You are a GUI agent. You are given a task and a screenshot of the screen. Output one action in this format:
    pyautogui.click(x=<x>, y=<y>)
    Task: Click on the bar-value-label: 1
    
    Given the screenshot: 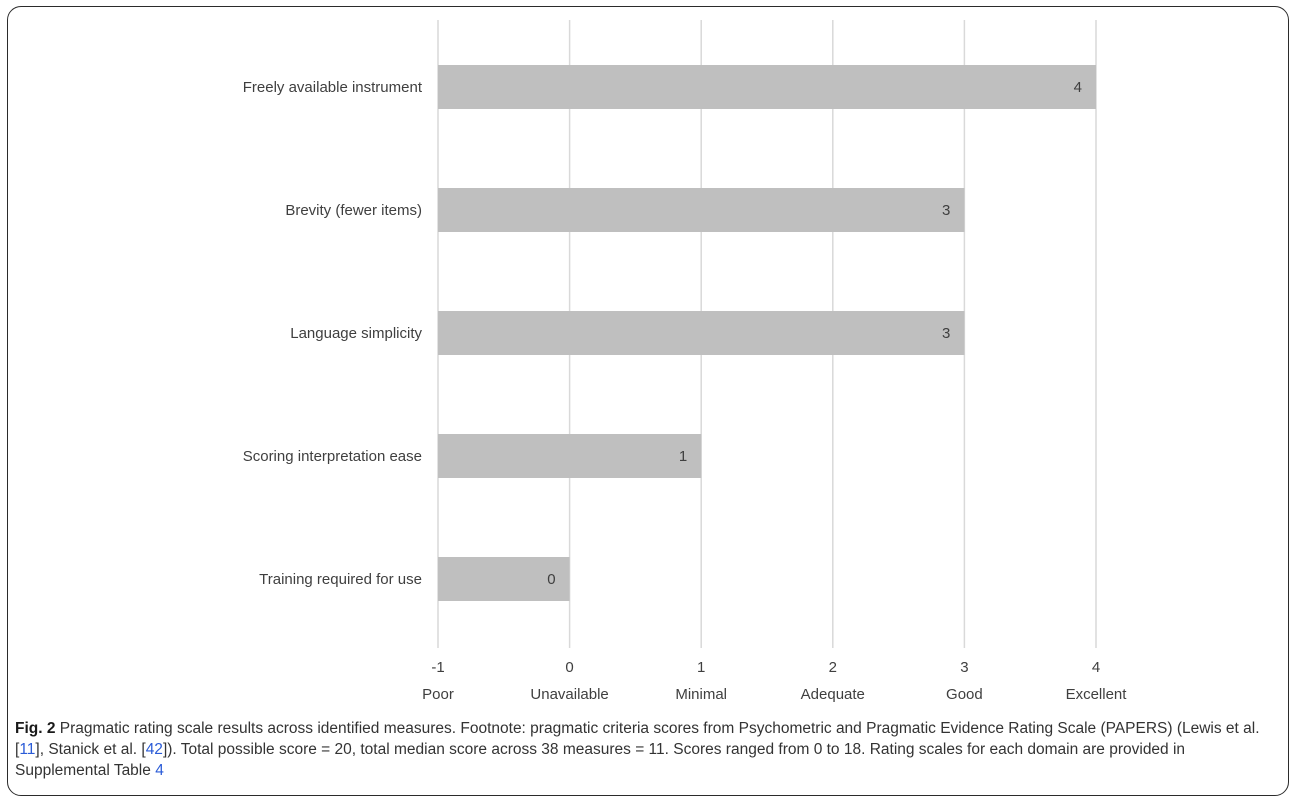 What is the action you would take?
    pyautogui.click(x=683, y=456)
    